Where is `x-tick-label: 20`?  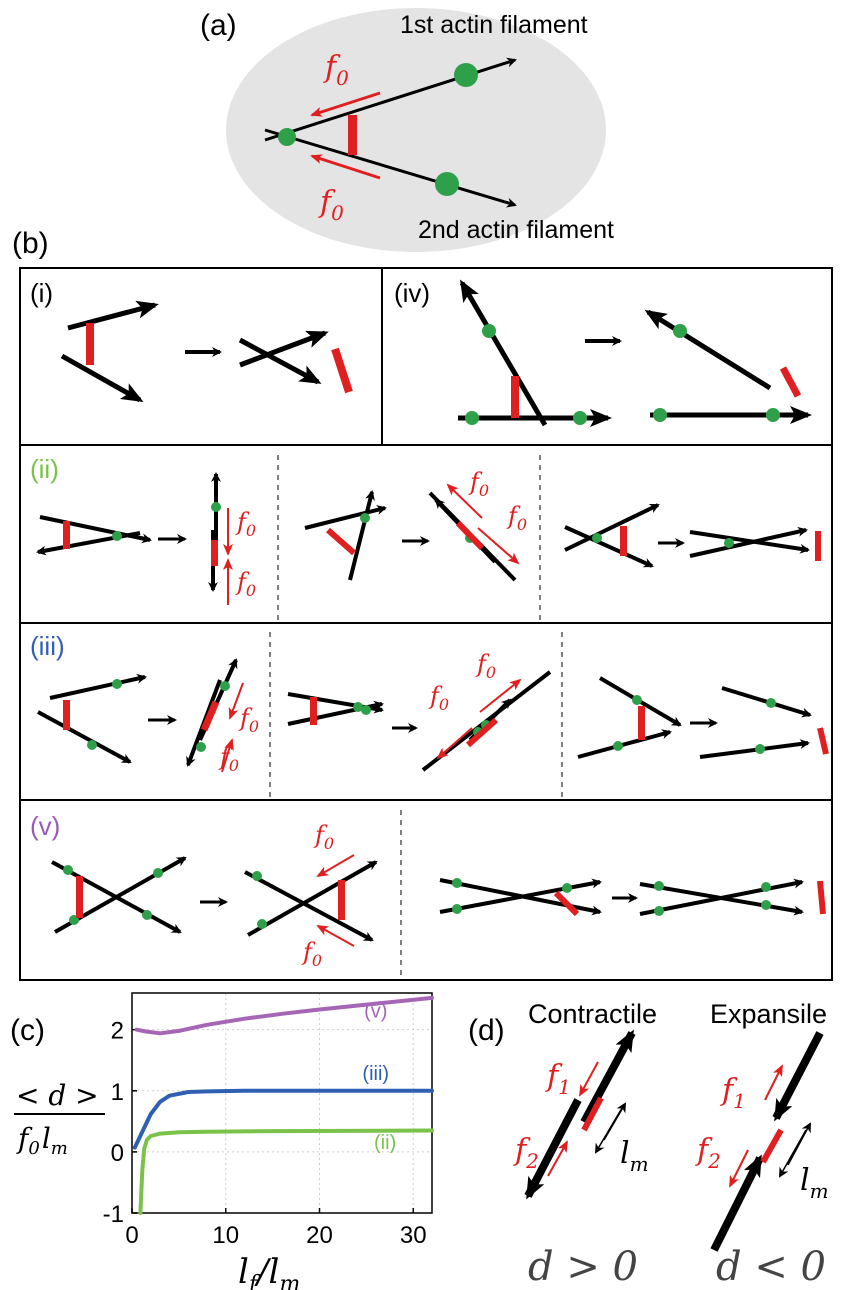 x-tick-label: 20 is located at coordinates (319, 1235).